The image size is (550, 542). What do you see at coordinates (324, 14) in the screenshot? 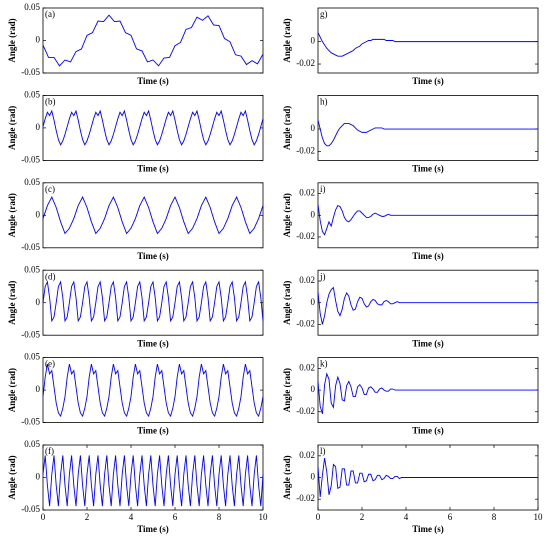
I see `panel-label: g)` at bounding box center [324, 14].